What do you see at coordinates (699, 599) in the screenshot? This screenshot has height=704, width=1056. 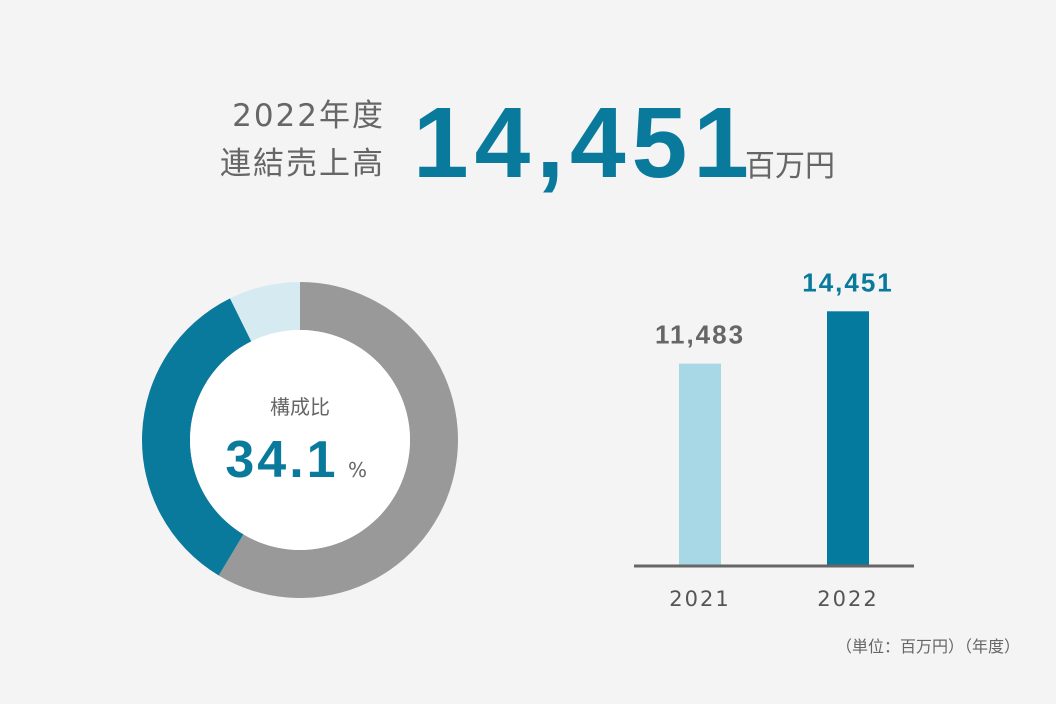 I see `x-tick-label: 2021` at bounding box center [699, 599].